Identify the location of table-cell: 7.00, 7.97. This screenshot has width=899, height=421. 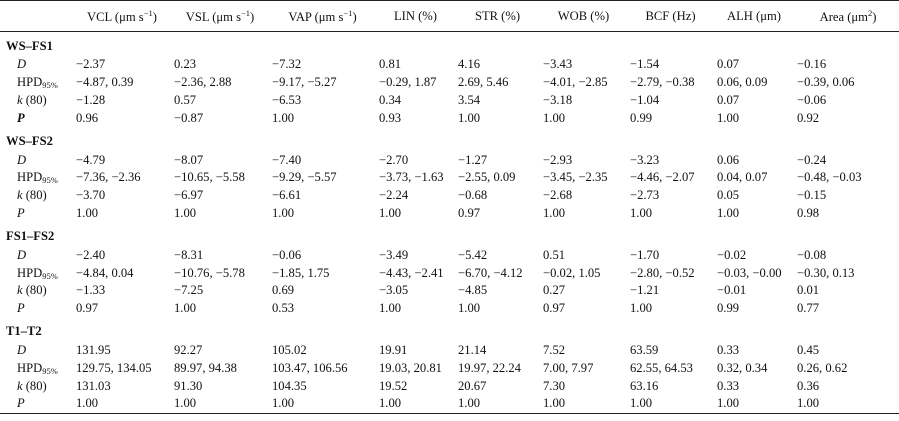
(568, 367).